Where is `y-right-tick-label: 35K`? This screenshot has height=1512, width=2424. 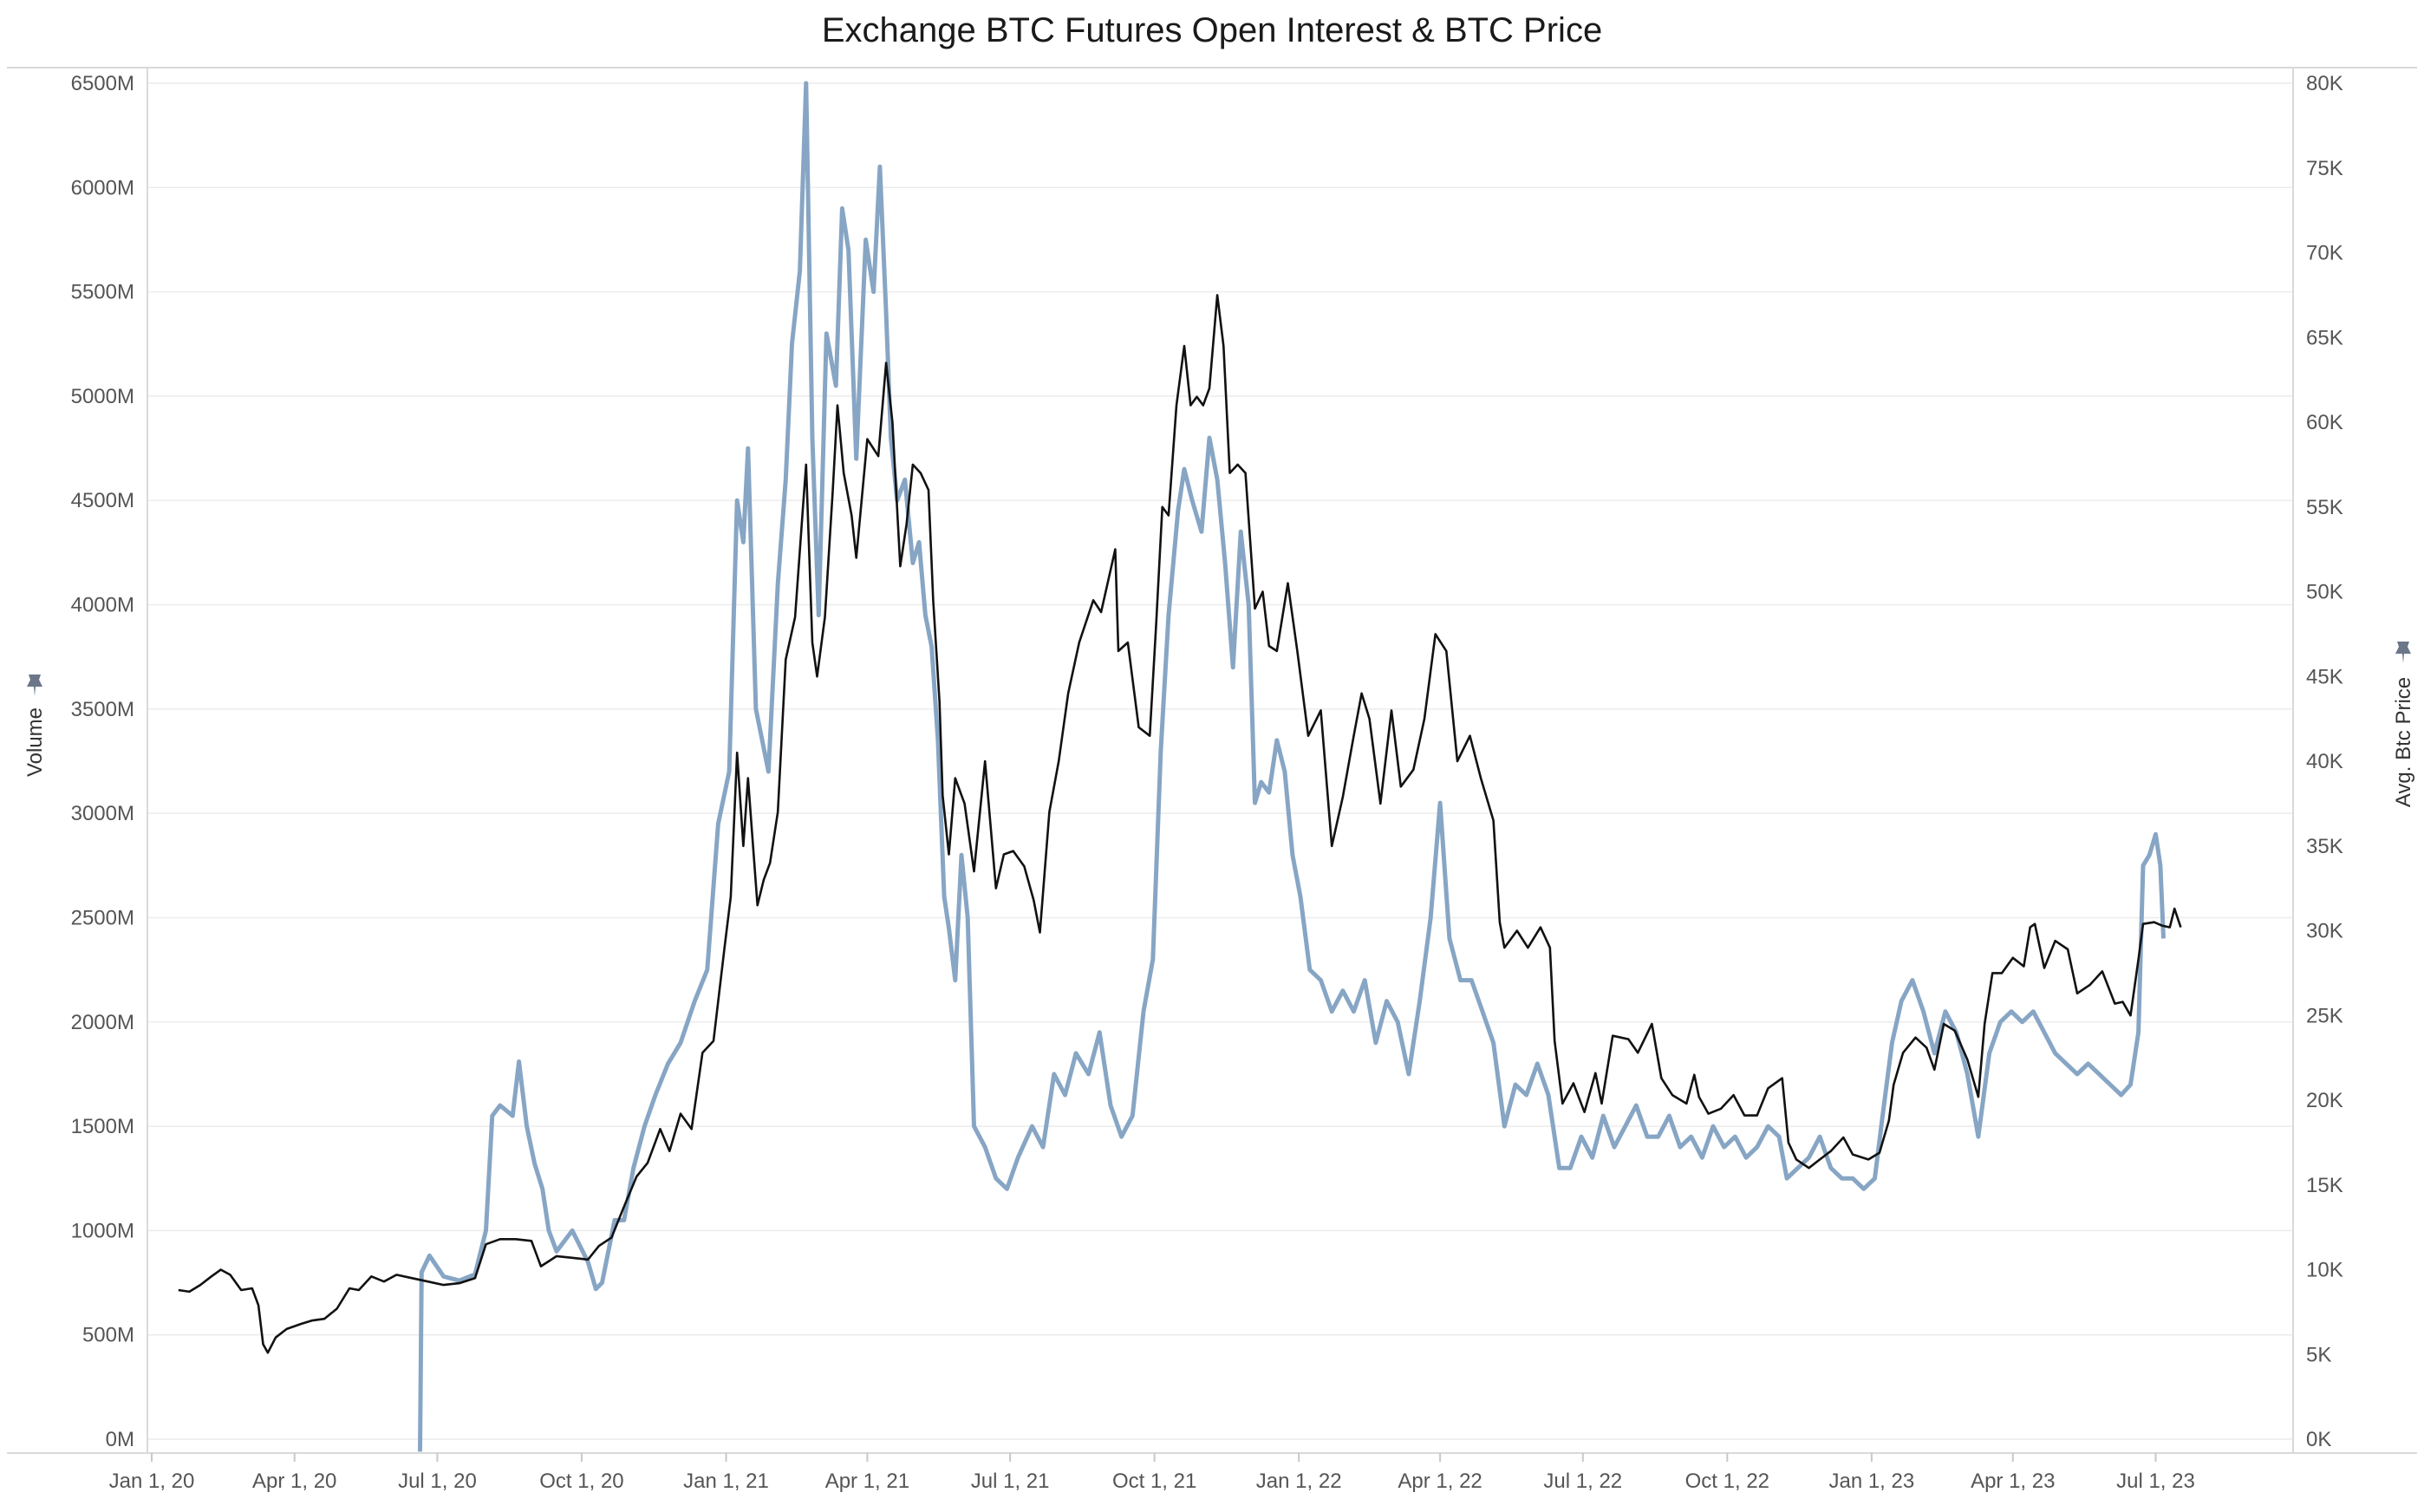 y-right-tick-label: 35K is located at coordinates (2324, 847).